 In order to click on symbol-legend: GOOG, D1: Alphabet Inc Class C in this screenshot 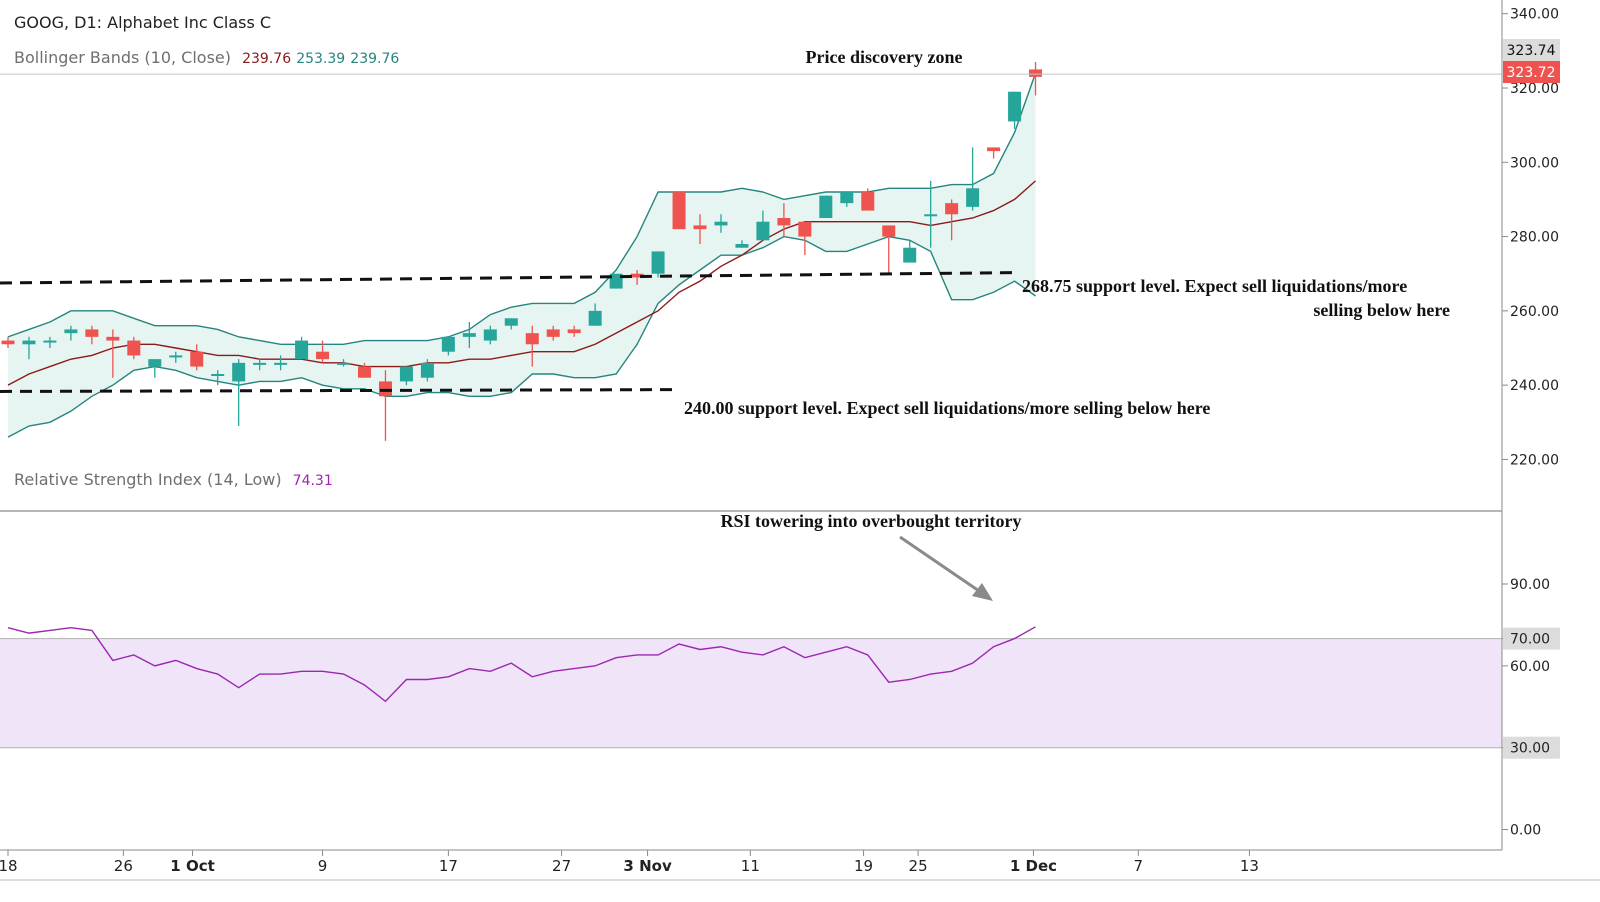, I will do `click(142, 22)`.